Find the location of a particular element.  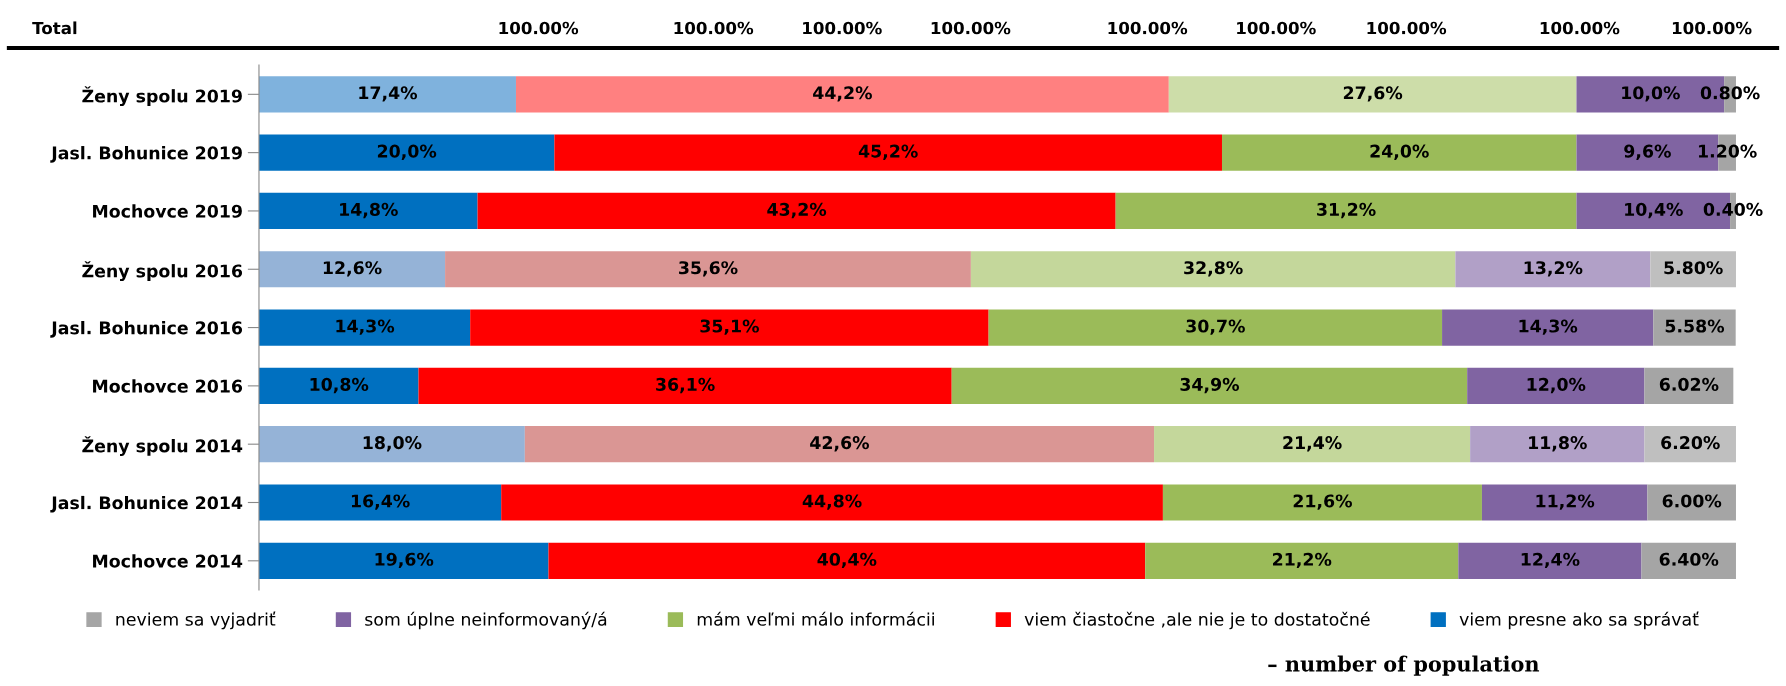

data-label: 32,8% is located at coordinates (1213, 269).